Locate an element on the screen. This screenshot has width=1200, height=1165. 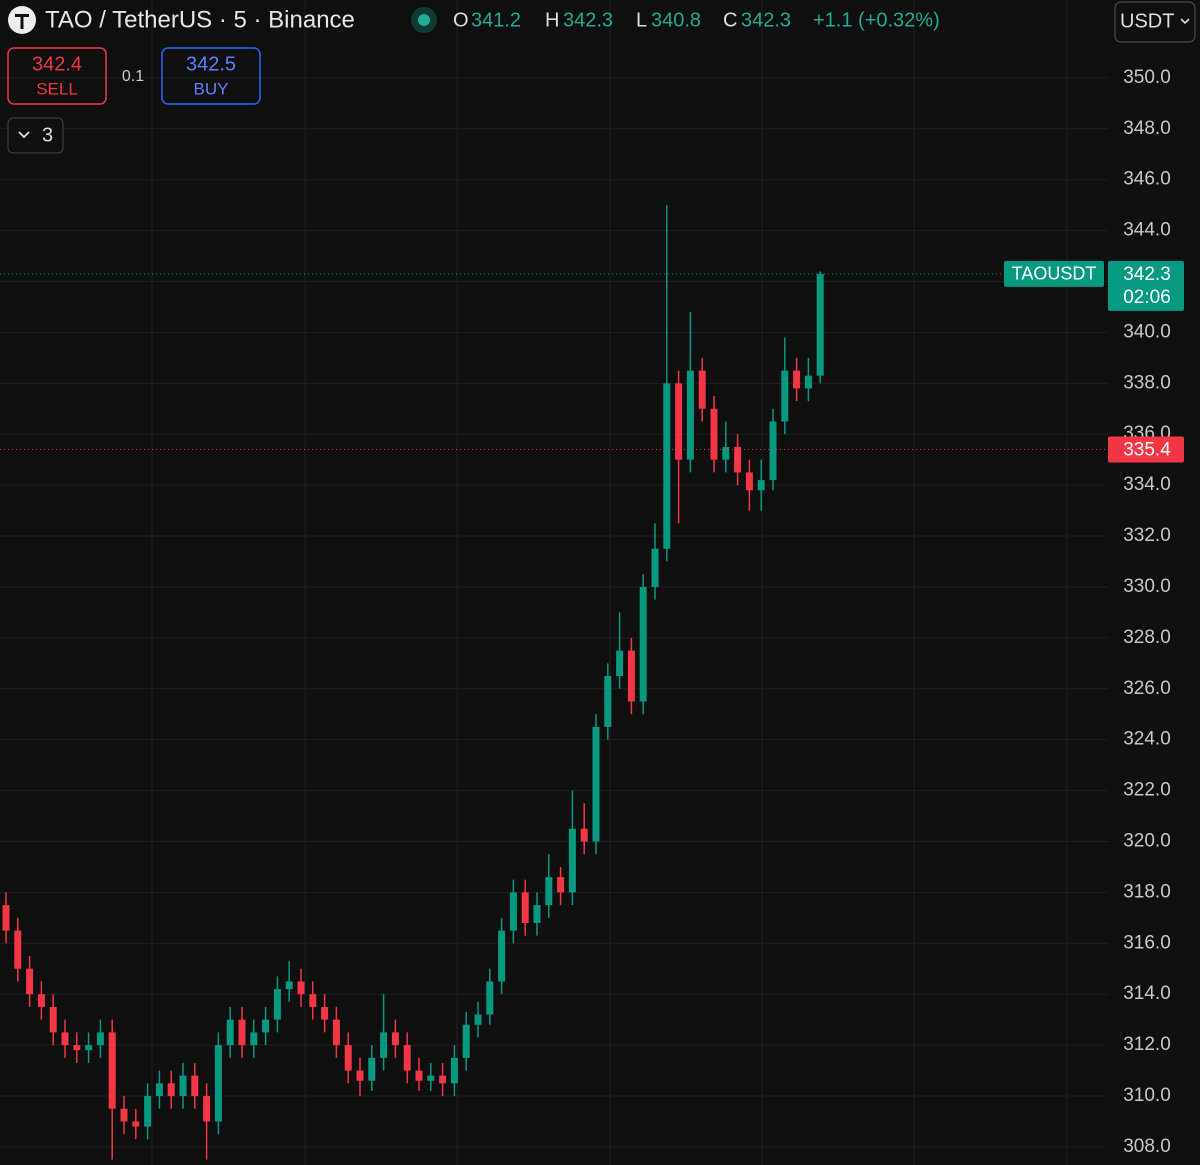
indicators-toggle is located at coordinates (35, 135).